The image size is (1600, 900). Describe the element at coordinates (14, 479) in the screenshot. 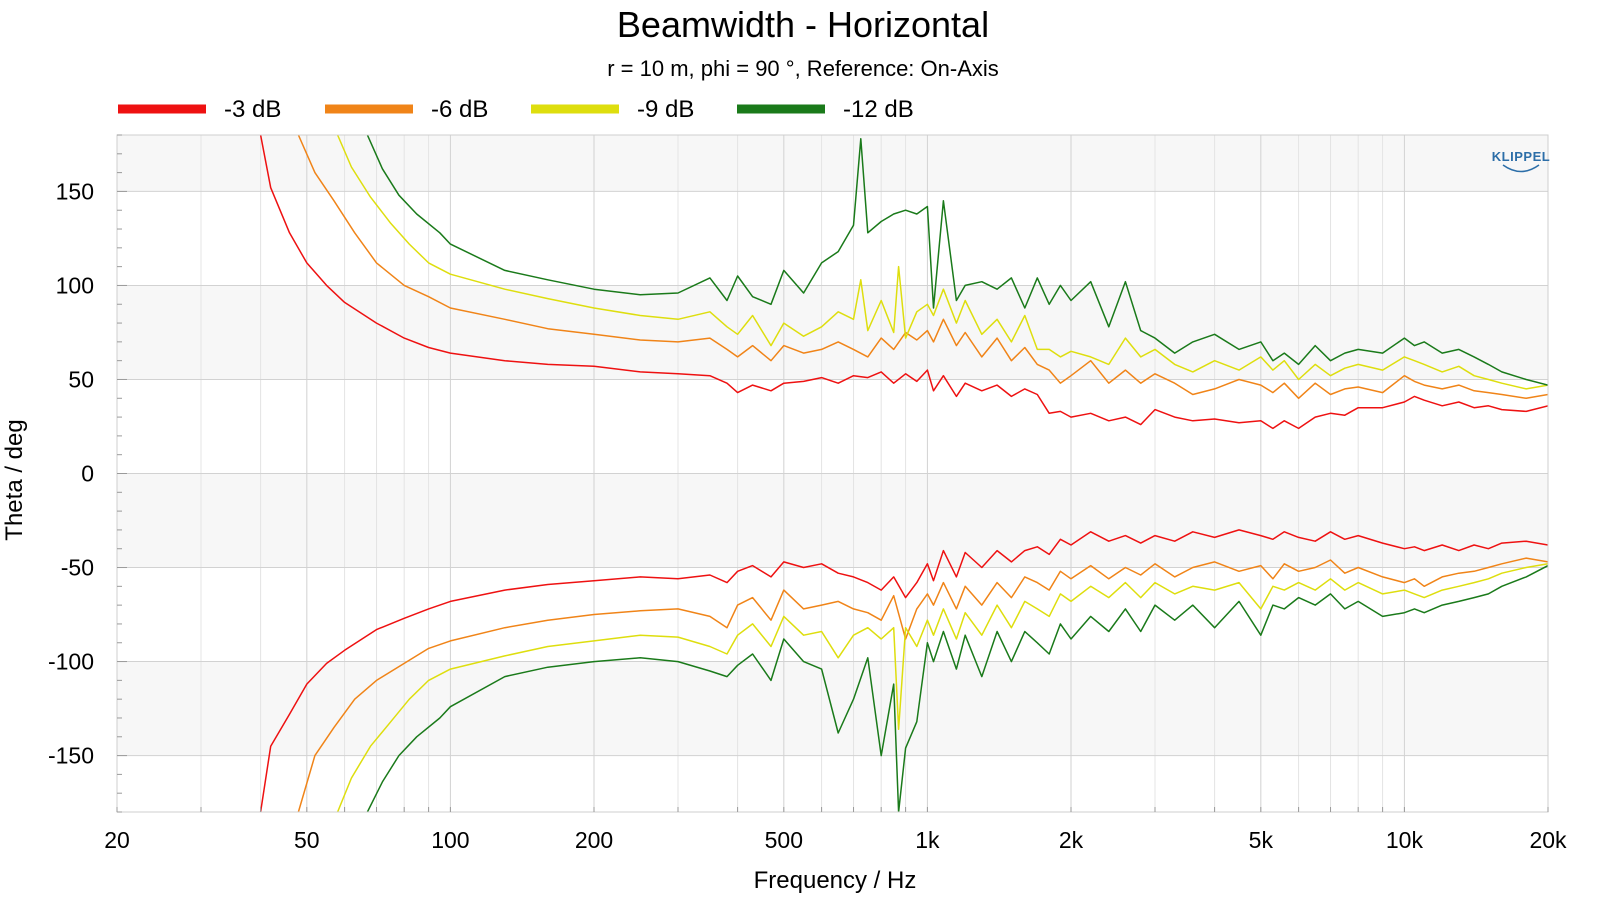

I see `y-axis-label: Theta / deg` at that location.